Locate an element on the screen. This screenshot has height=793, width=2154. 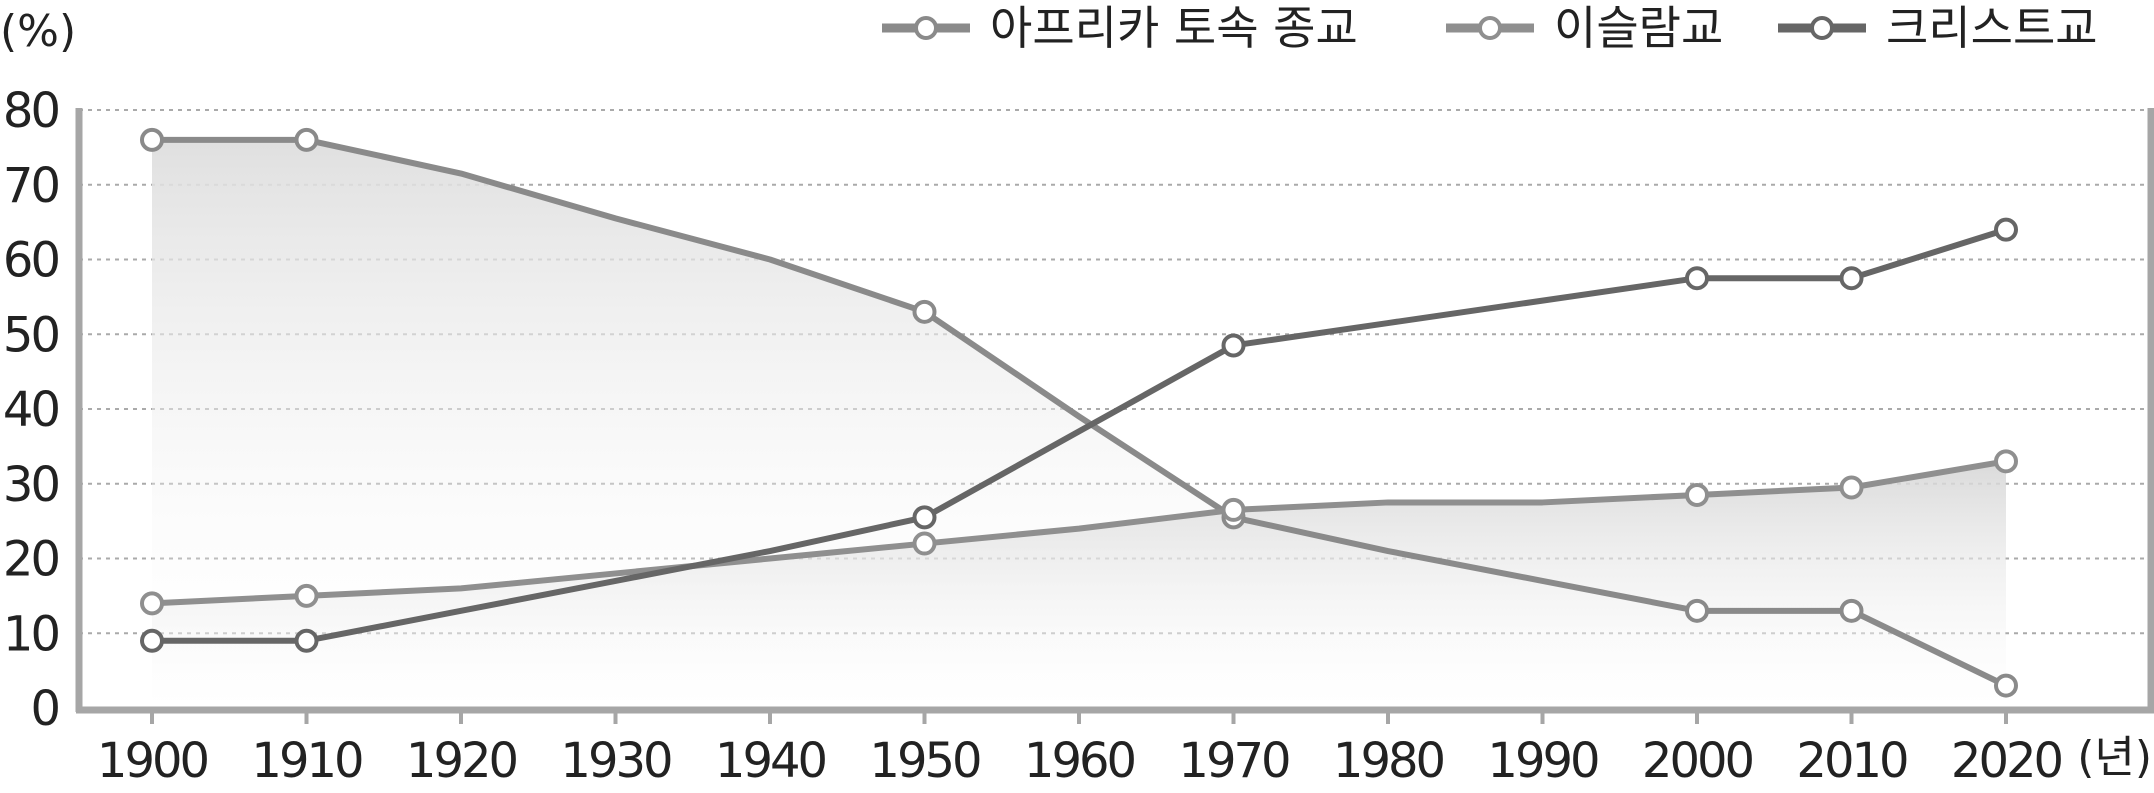
legend-item-christianity: 크리스트교 is located at coordinates (1938, 28).